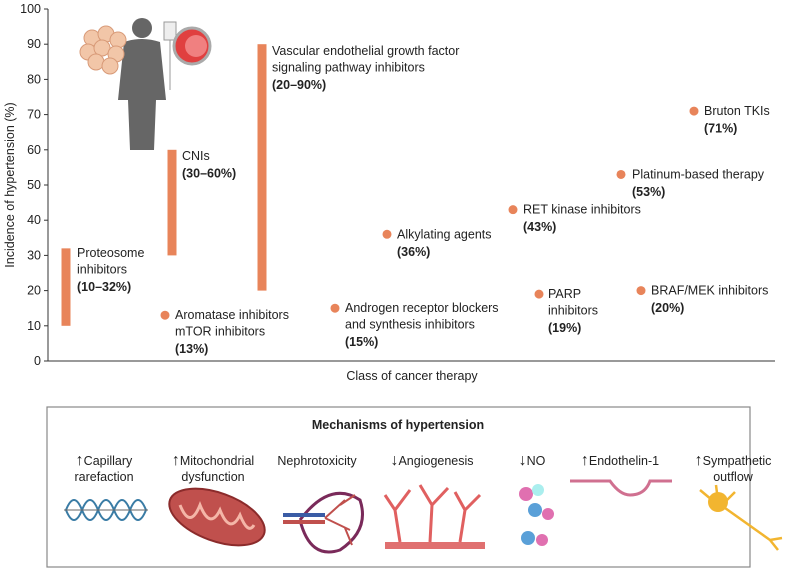 Image resolution: width=794 pixels, height=575 pixels. I want to click on mechanism-label: outflow, so click(733, 477).